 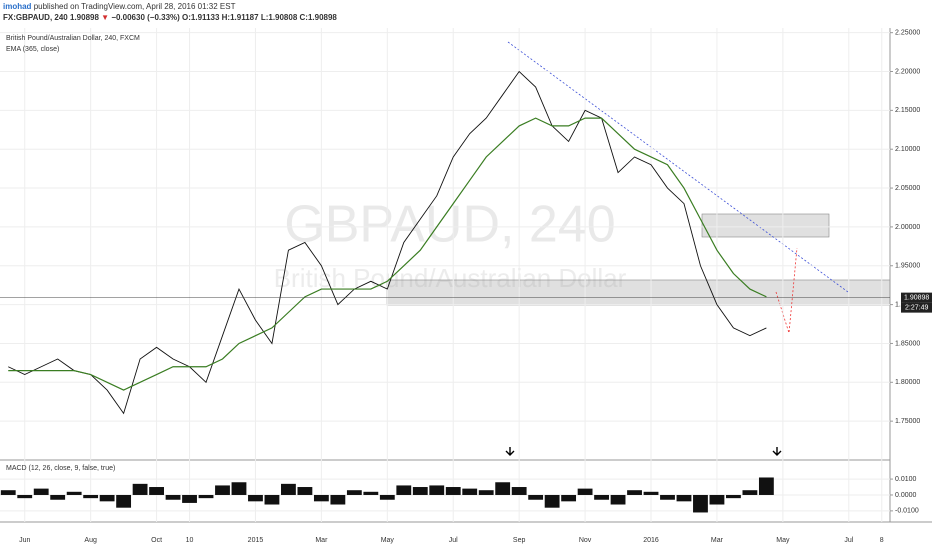 I want to click on watermark-sub: British Pound/Australian Dollar, so click(x=450, y=278).